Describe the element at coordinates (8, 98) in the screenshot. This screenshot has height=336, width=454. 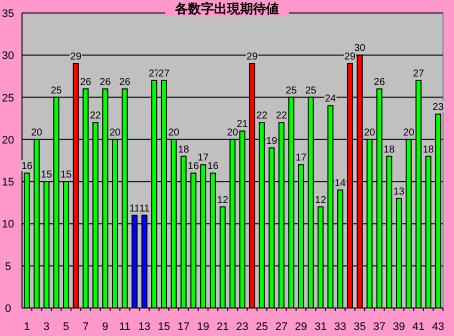
I see `y-tick-label: 25` at that location.